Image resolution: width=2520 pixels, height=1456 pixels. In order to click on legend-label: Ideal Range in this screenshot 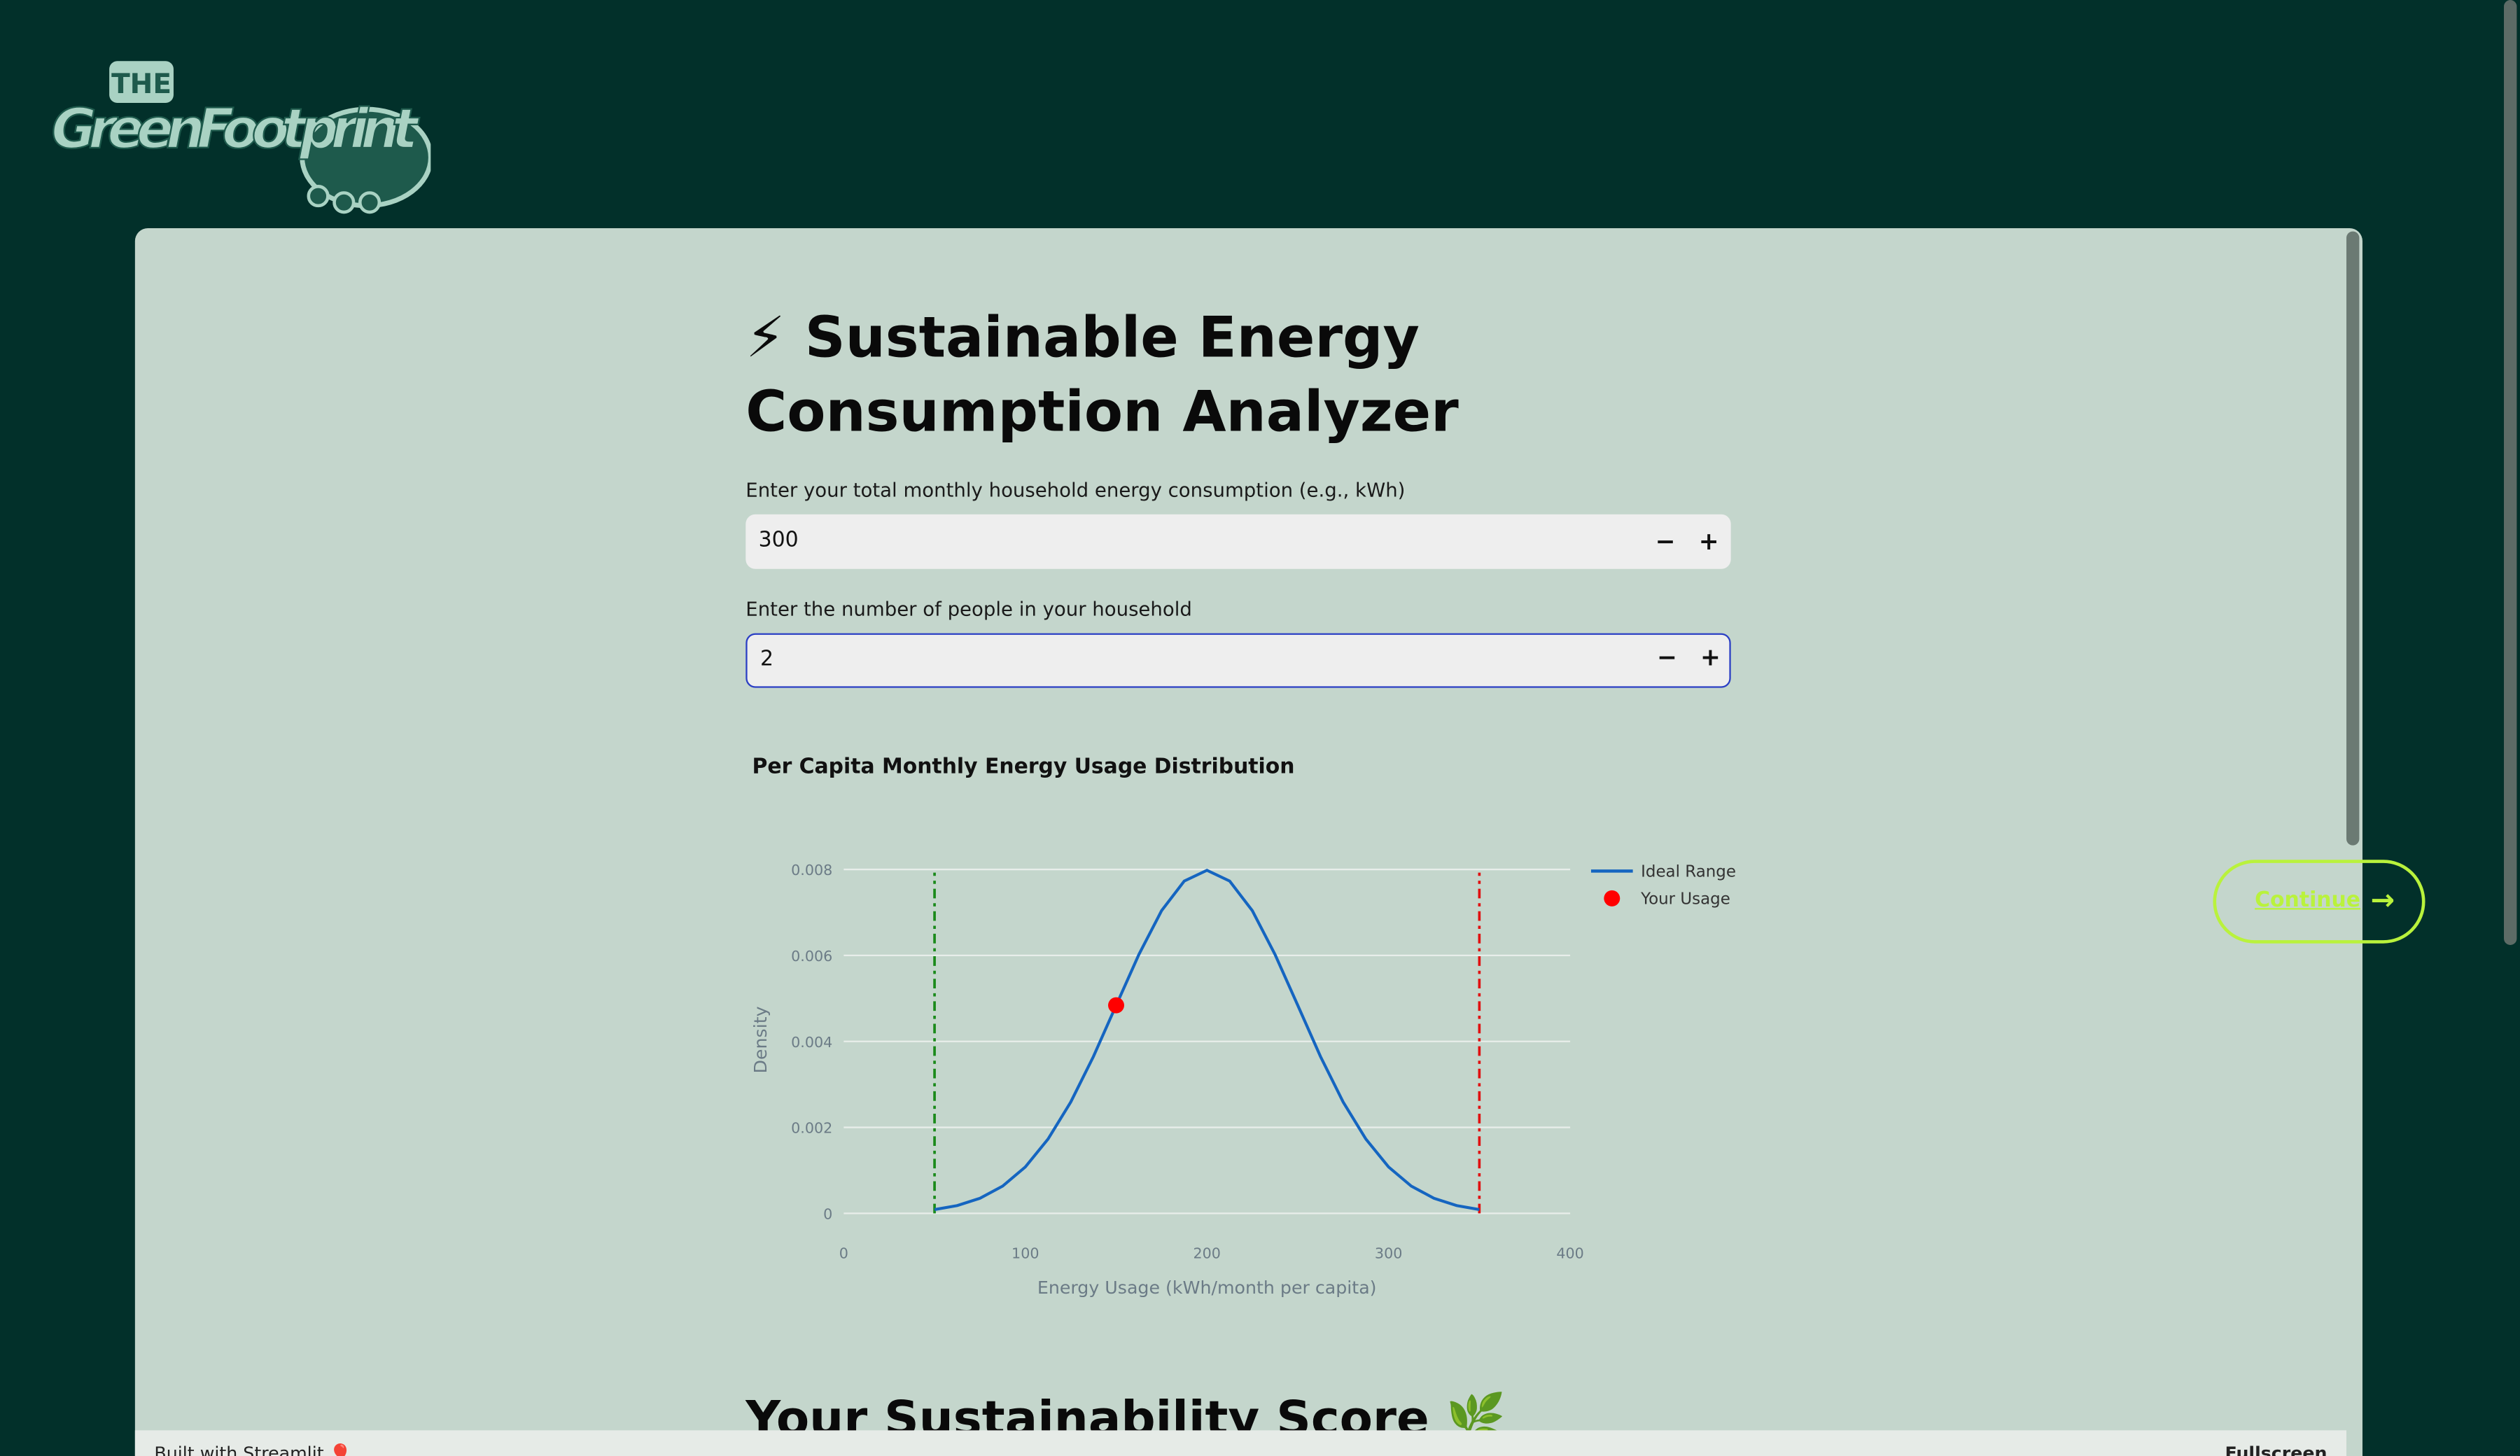, I will do `click(1688, 871)`.